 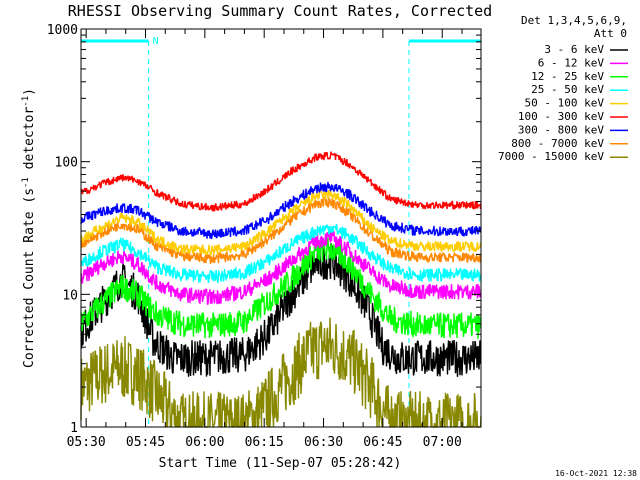 What do you see at coordinates (610, 33) in the screenshot?
I see `legend-header-attenuator: Att 0` at bounding box center [610, 33].